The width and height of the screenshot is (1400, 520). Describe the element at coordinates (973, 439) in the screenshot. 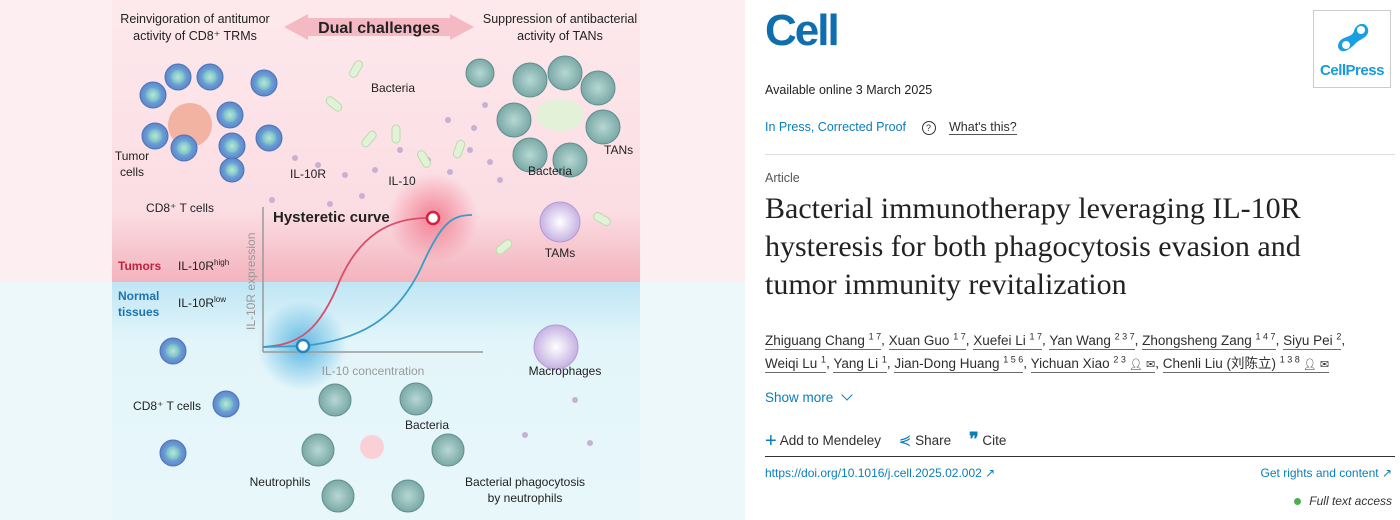

I see `quote-icon: ❞` at that location.